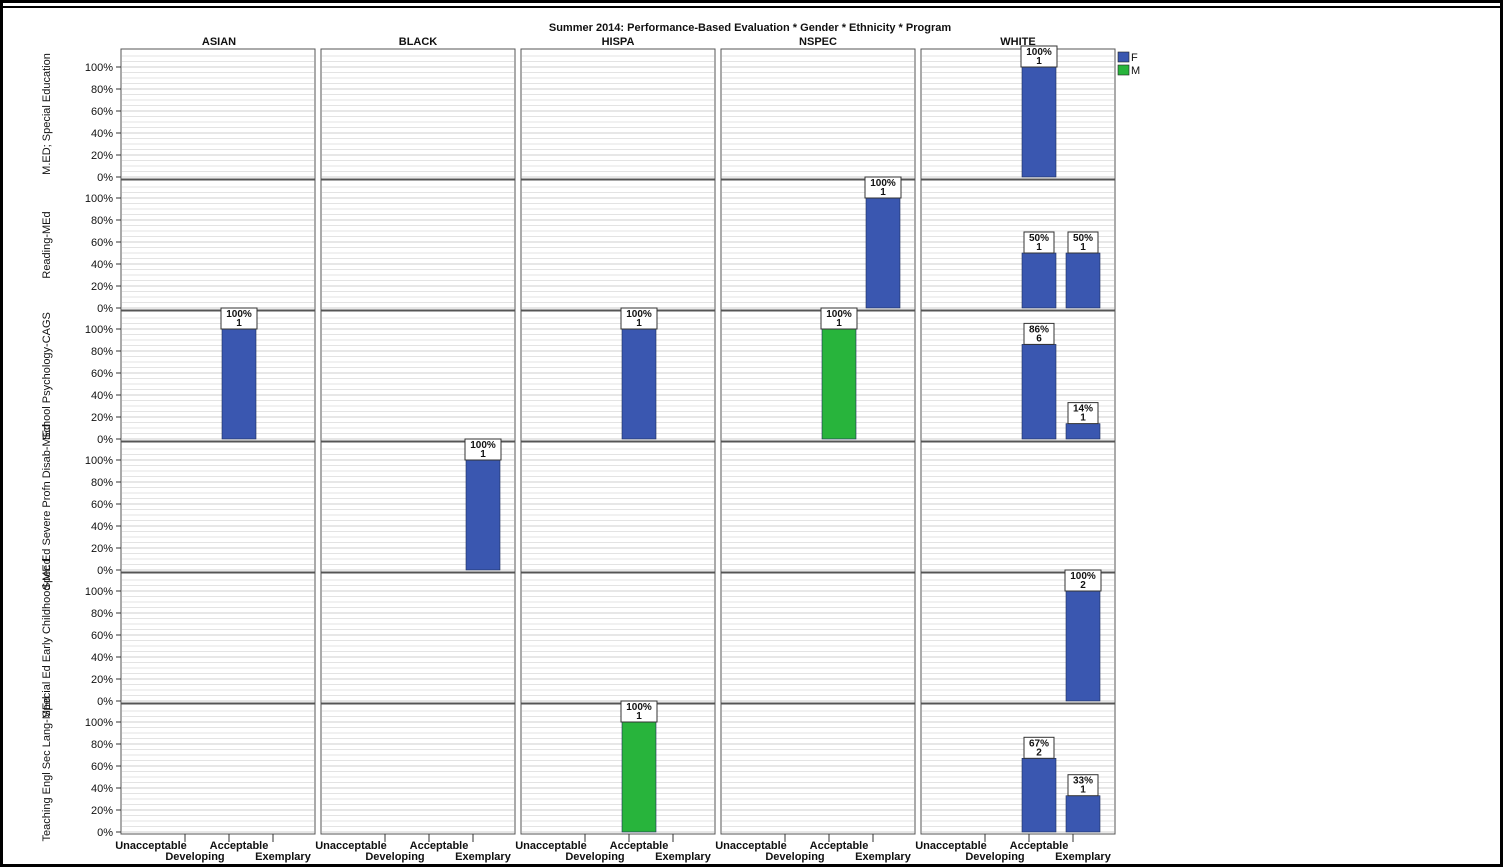 The image size is (1503, 867). What do you see at coordinates (751, 7) in the screenshot?
I see `top-border-line` at bounding box center [751, 7].